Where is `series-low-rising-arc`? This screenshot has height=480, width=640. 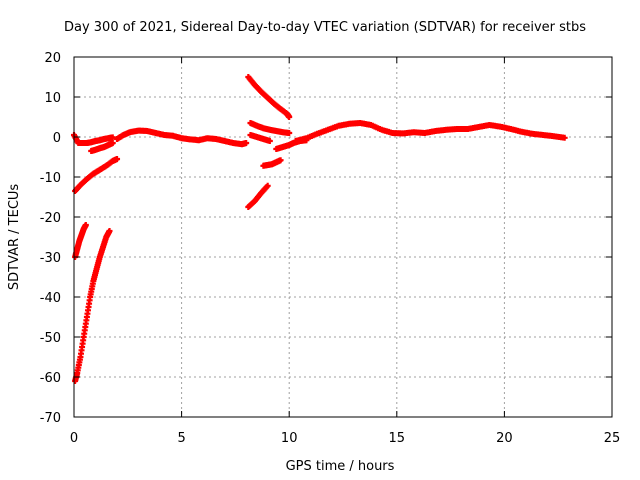
series-low-rising-arc is located at coordinates (258, 196).